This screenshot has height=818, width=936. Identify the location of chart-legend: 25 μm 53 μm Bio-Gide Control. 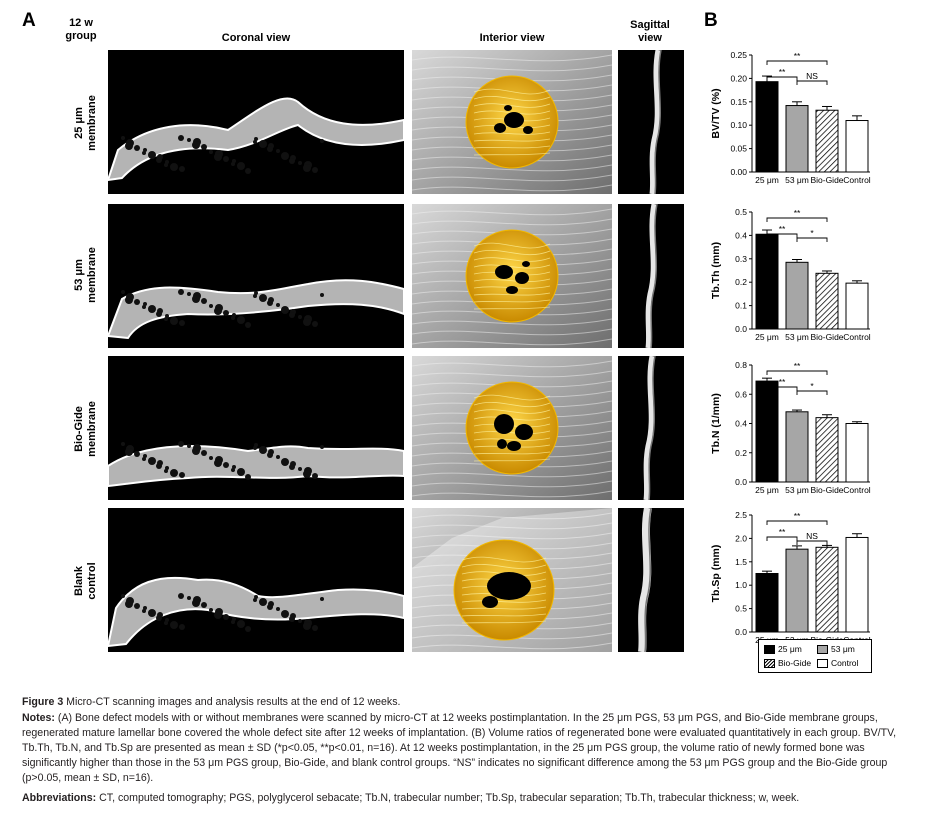
(815, 656).